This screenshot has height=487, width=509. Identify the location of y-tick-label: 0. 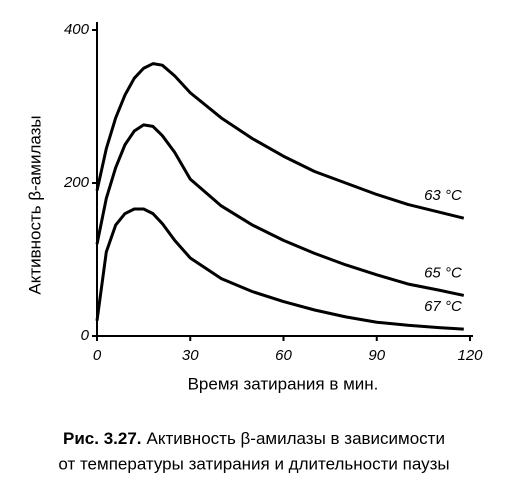
(85, 335).